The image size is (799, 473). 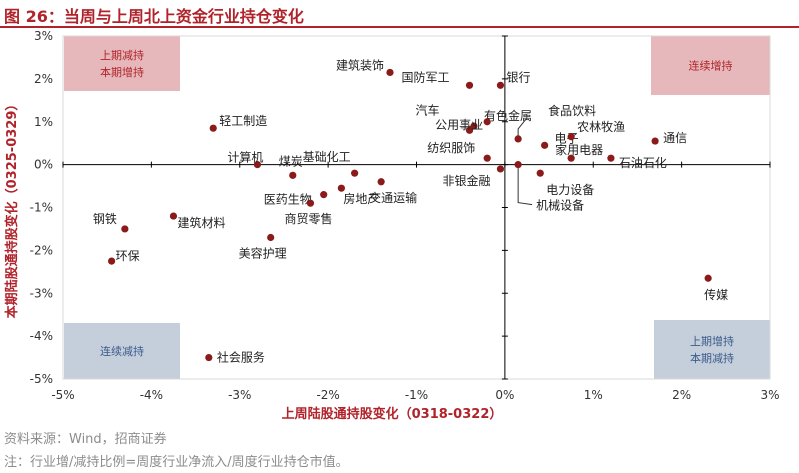 I want to click on point-label: 农林牧渔, so click(x=601, y=127).